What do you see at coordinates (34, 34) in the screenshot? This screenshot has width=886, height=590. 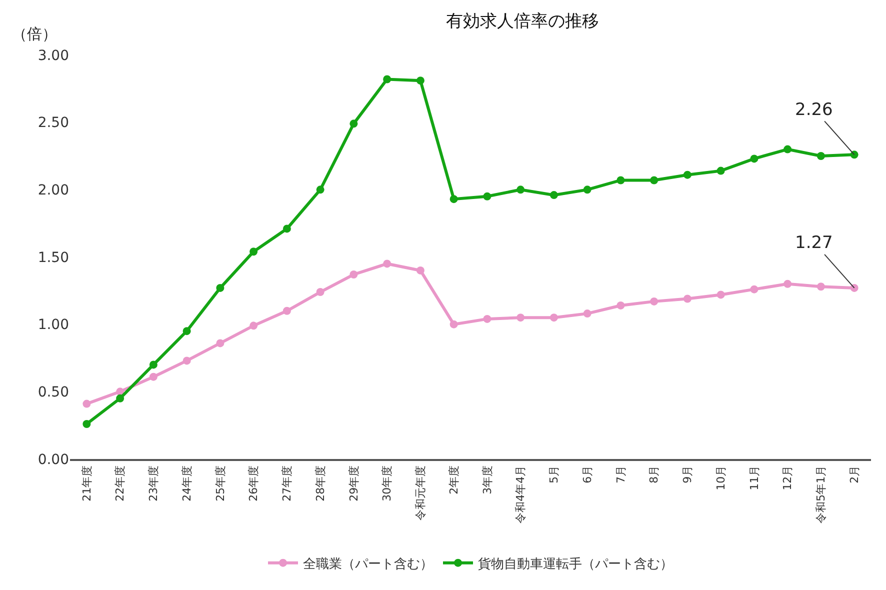 I see `y-axis-title: （倍）` at bounding box center [34, 34].